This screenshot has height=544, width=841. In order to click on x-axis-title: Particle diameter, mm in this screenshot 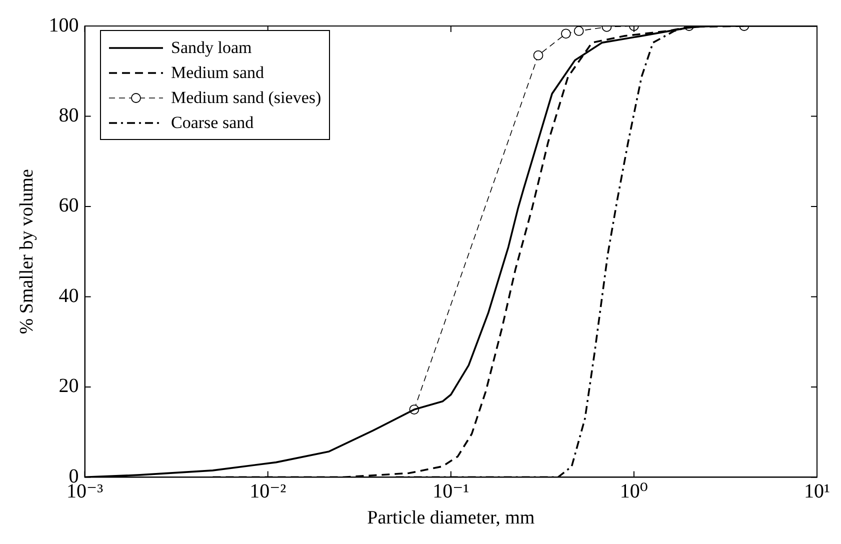, I will do `click(451, 518)`.